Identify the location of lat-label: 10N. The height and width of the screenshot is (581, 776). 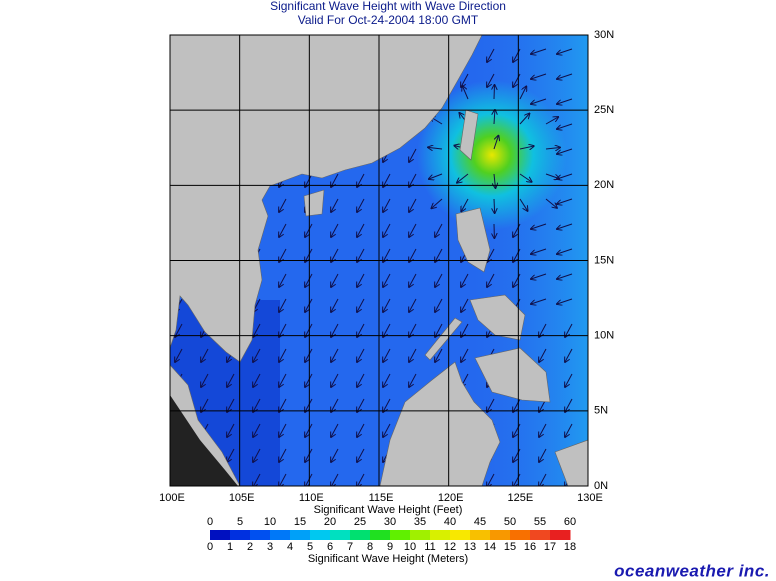
(604, 336).